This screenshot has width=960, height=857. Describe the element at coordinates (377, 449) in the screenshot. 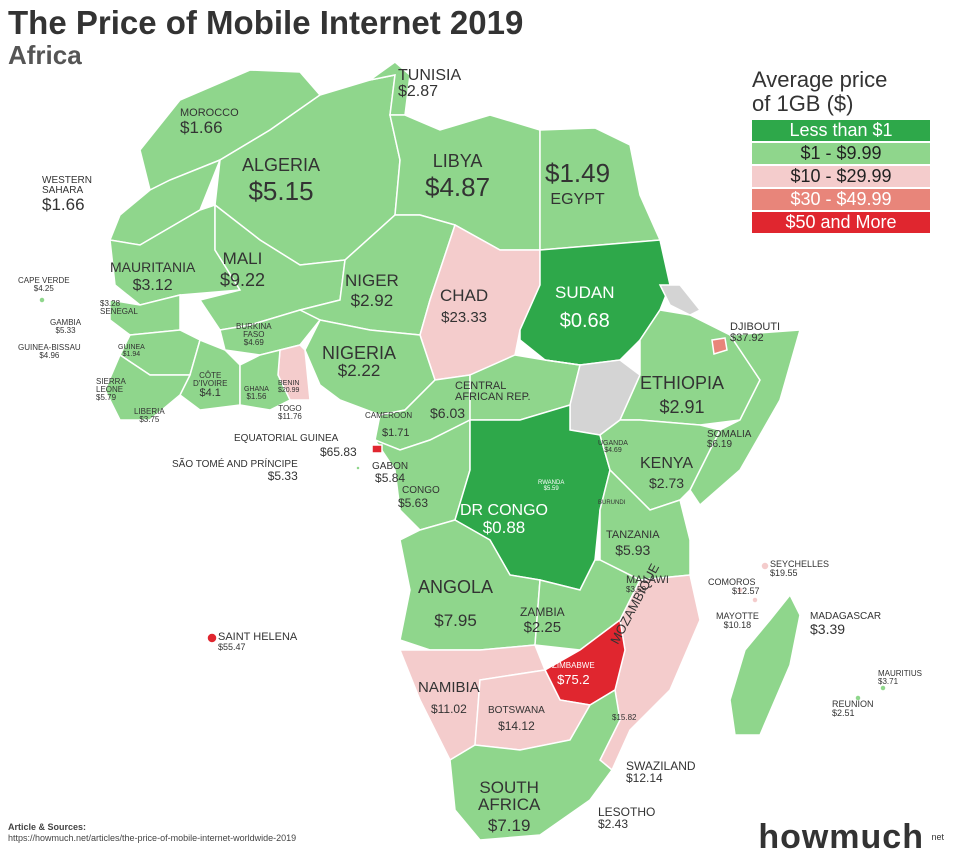

I see `region-equatorial-guinea` at that location.